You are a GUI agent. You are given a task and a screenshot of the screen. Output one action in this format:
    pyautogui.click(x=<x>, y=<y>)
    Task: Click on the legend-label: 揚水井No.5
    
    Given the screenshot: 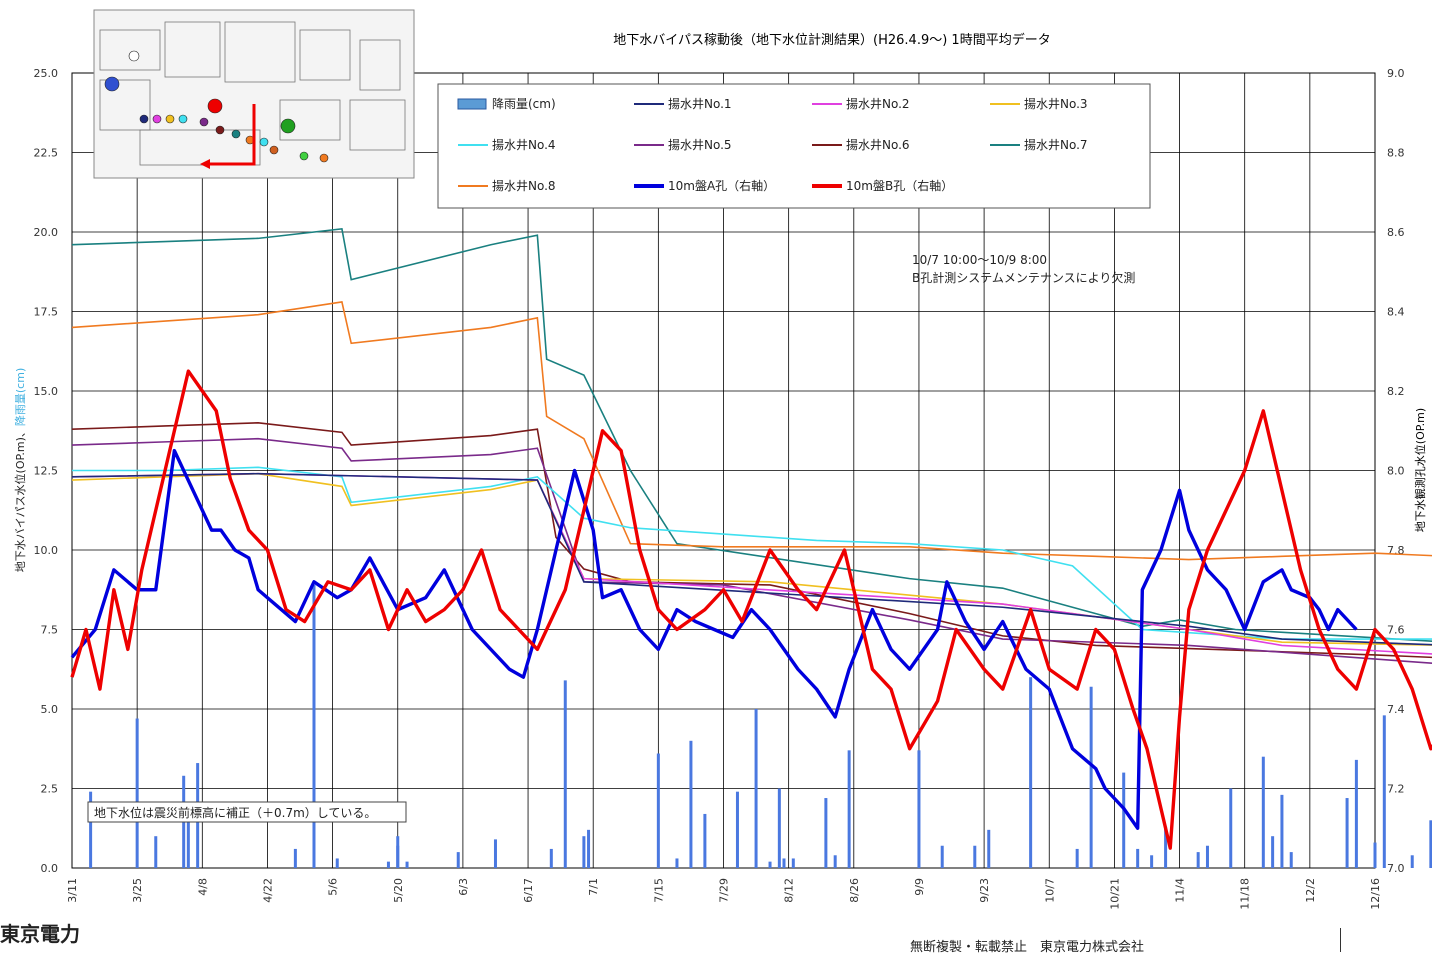 What is the action you would take?
    pyautogui.click(x=700, y=145)
    